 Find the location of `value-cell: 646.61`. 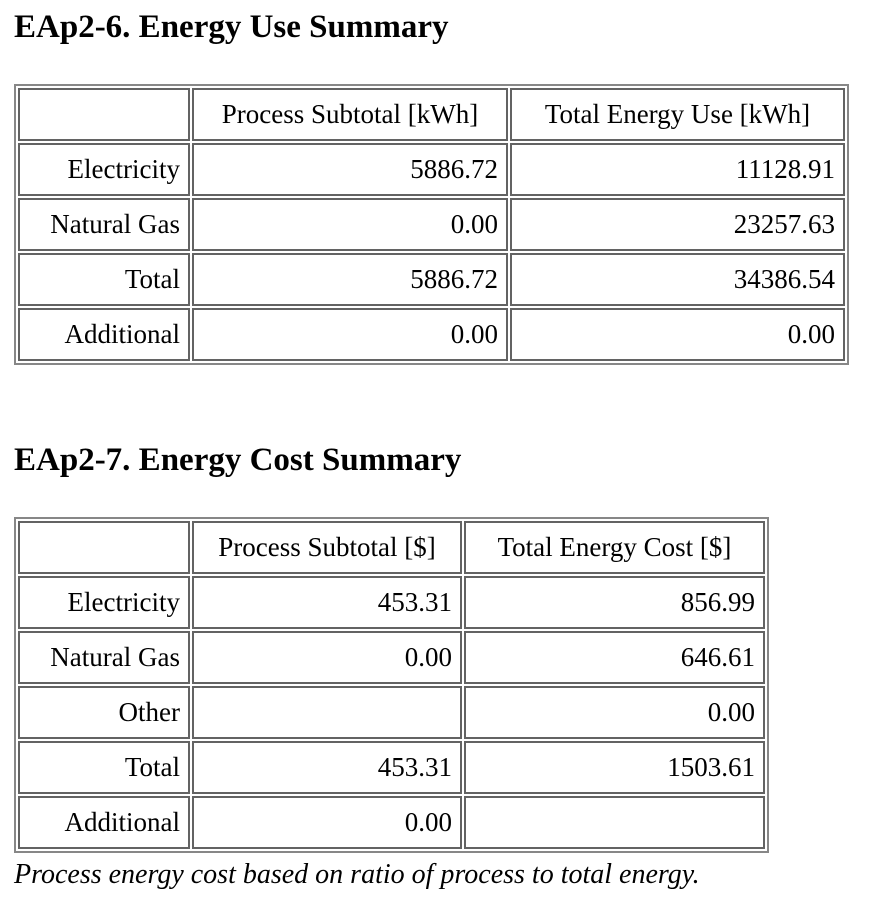

value-cell: 646.61 is located at coordinates (614, 657).